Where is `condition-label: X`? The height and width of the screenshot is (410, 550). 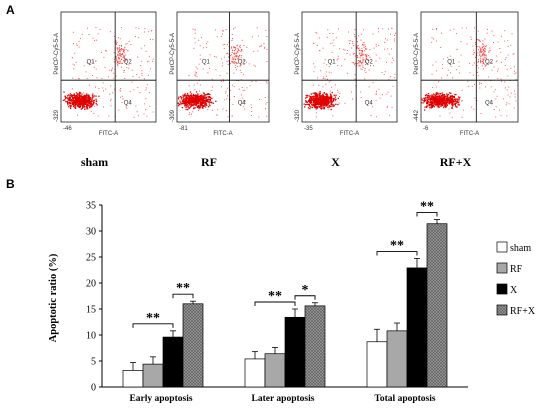 condition-label: X is located at coordinates (335, 162).